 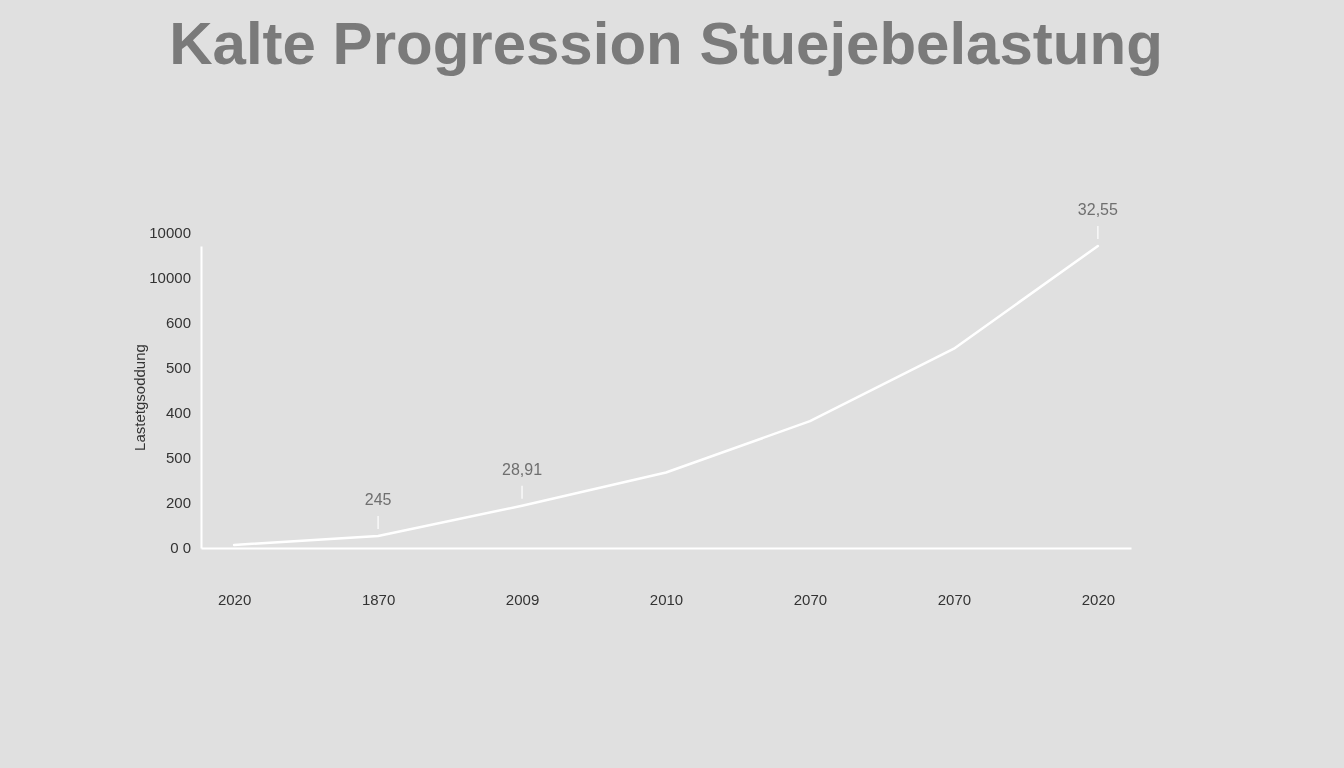 I want to click on x-tick-label: 1870, so click(x=378, y=599).